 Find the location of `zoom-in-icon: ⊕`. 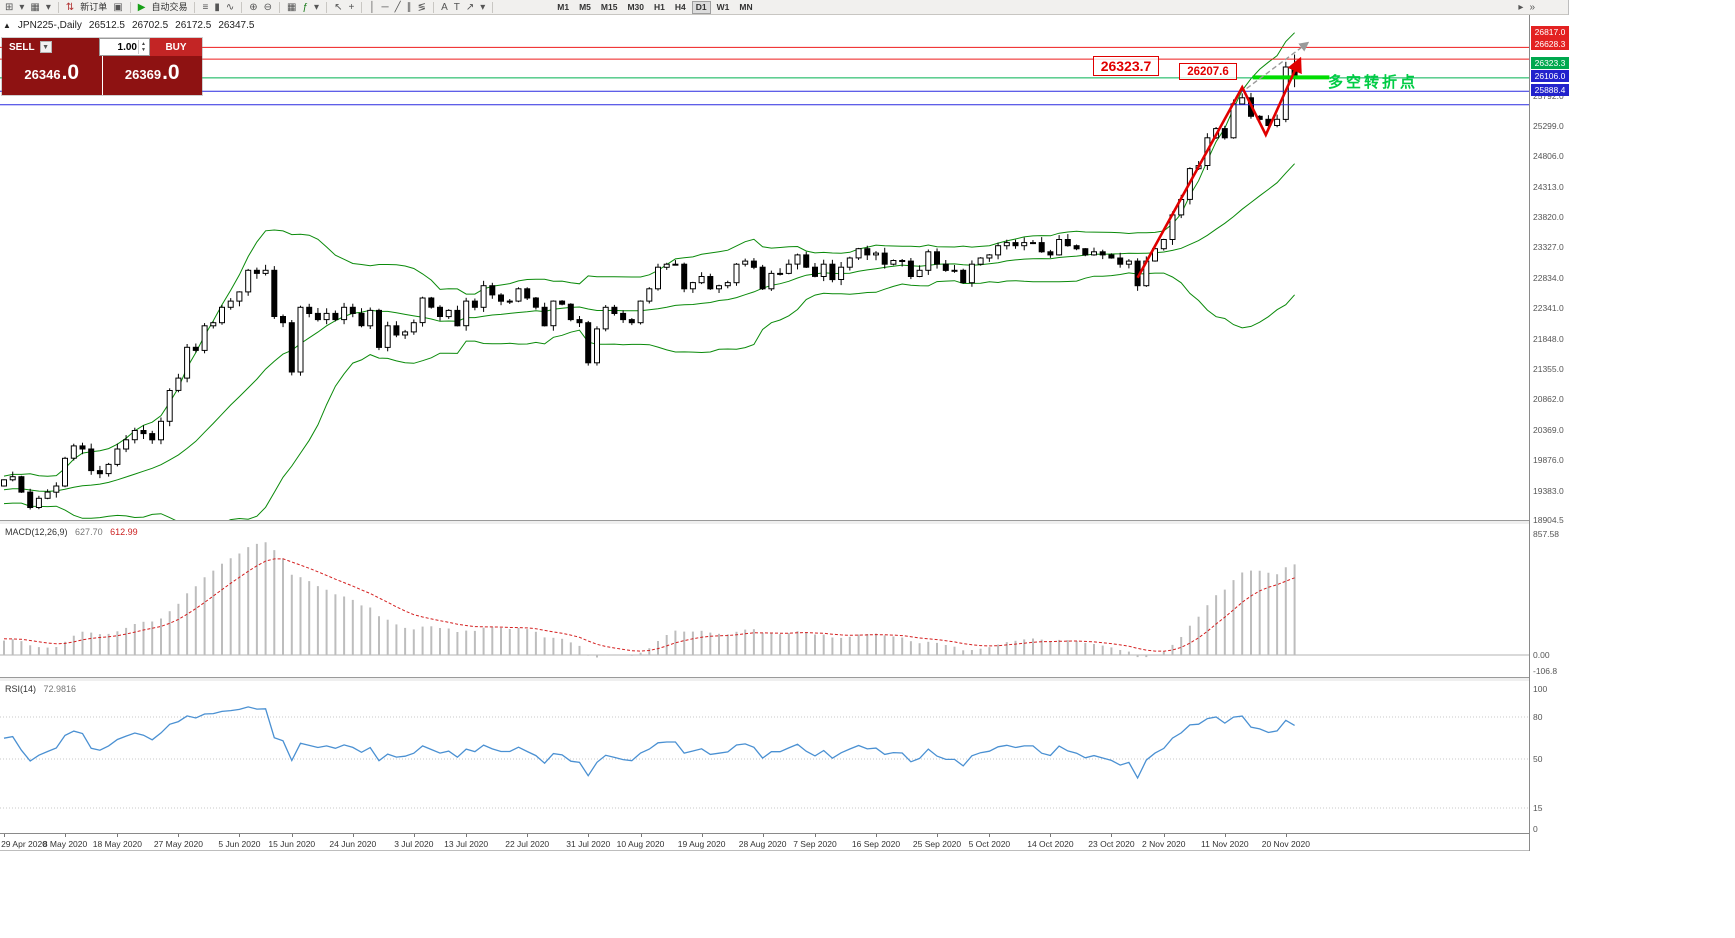

zoom-in-icon: ⊕ is located at coordinates (253, 7).